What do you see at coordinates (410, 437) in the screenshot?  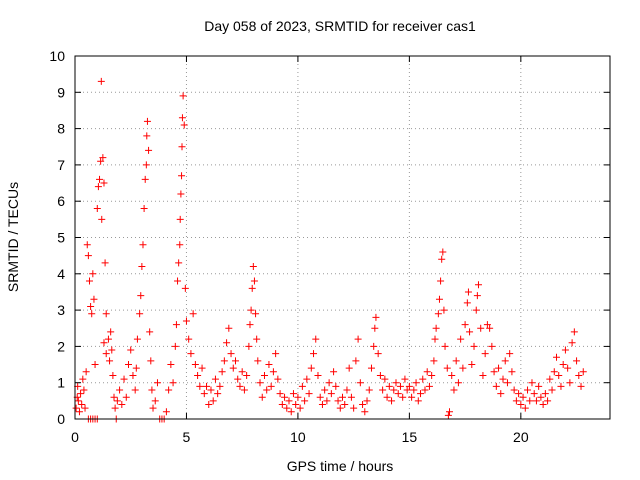 I see `x-tick-label: 15` at bounding box center [410, 437].